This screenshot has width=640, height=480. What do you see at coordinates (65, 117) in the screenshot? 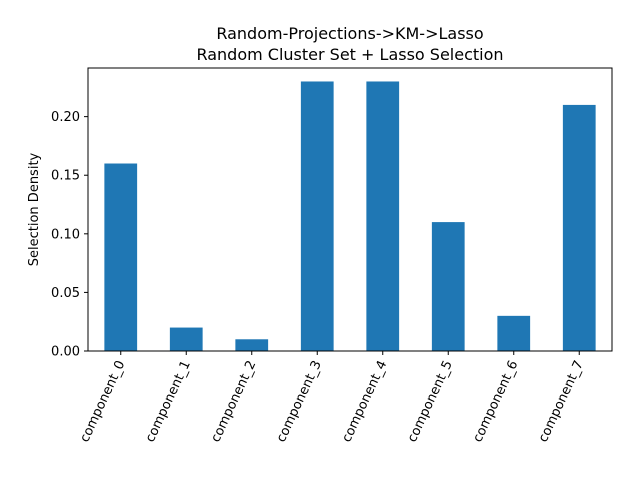
I see `y-tick-label: 0.20` at bounding box center [65, 117].